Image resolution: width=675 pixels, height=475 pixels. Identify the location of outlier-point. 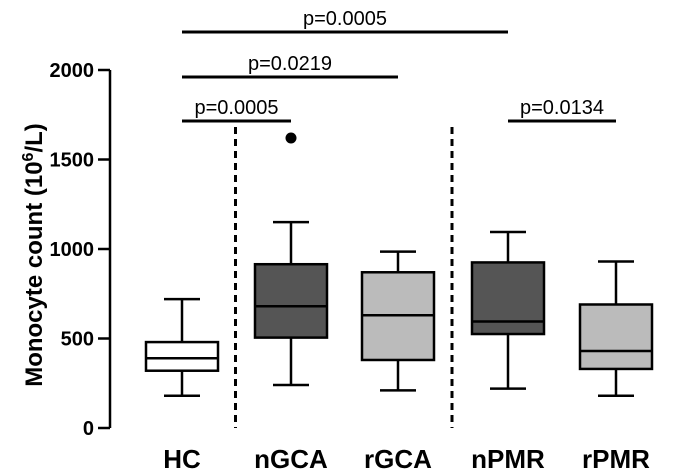
(291, 138).